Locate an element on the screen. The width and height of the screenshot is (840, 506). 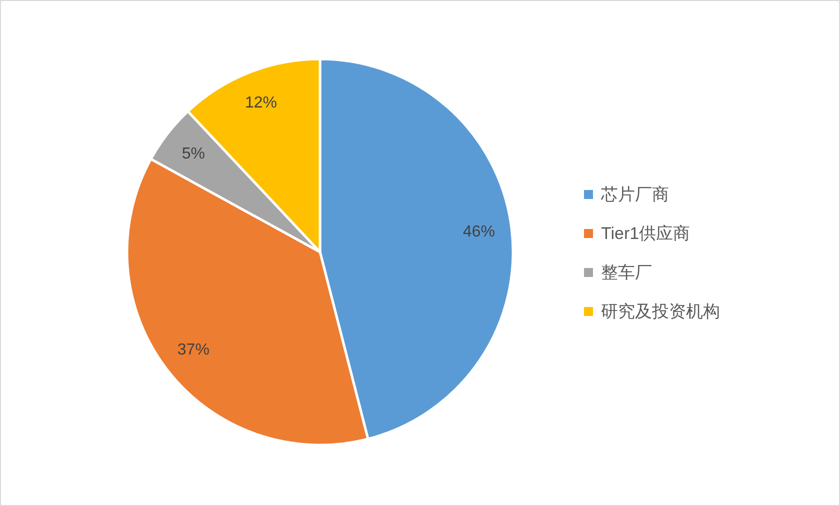
legend-label: 芯片厂商 is located at coordinates (635, 195).